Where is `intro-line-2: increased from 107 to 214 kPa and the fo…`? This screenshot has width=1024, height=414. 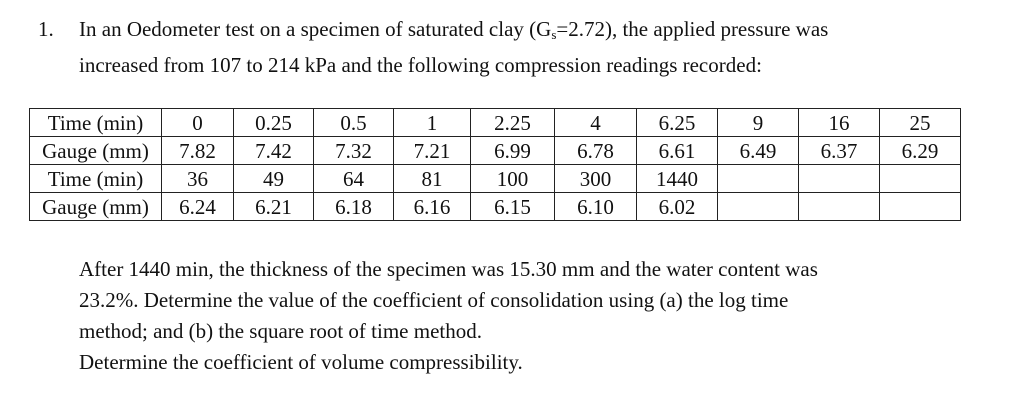 intro-line-2: increased from 107 to 214 kPa and the fo… is located at coordinates (420, 65).